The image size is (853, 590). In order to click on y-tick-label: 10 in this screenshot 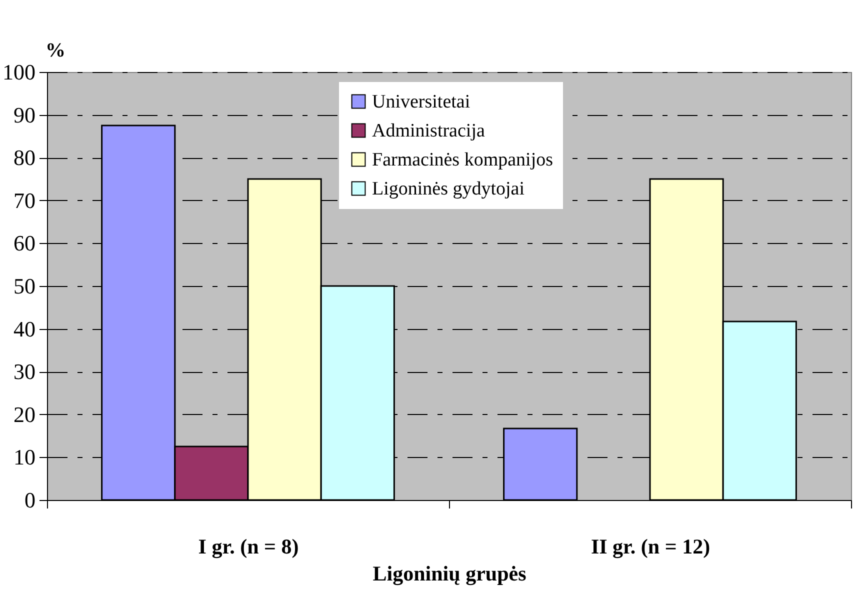, I will do `click(25, 457)`.